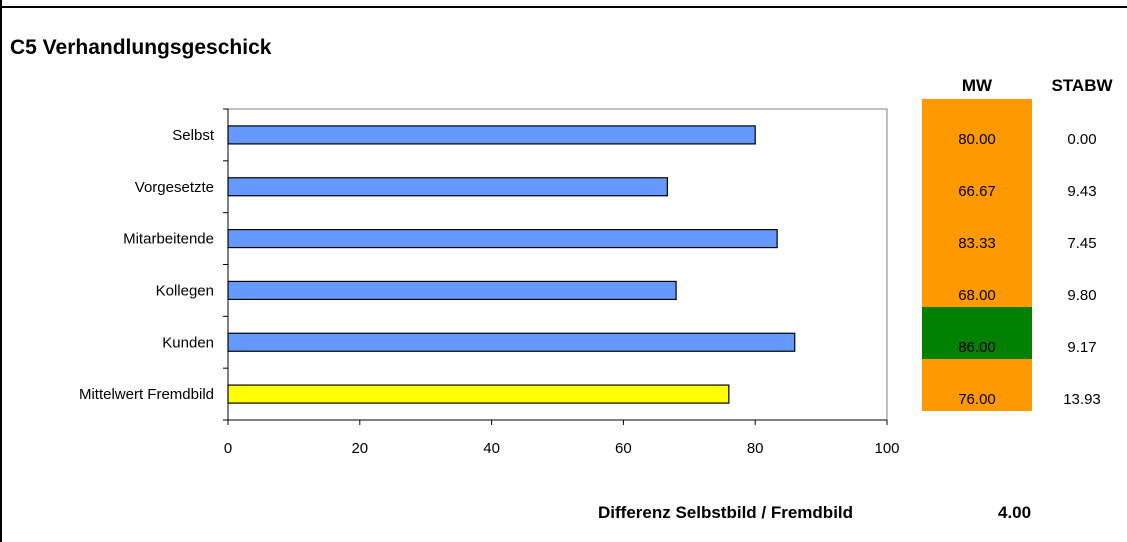 The image size is (1127, 542). What do you see at coordinates (623, 448) in the screenshot?
I see `x-tick-label: 60` at bounding box center [623, 448].